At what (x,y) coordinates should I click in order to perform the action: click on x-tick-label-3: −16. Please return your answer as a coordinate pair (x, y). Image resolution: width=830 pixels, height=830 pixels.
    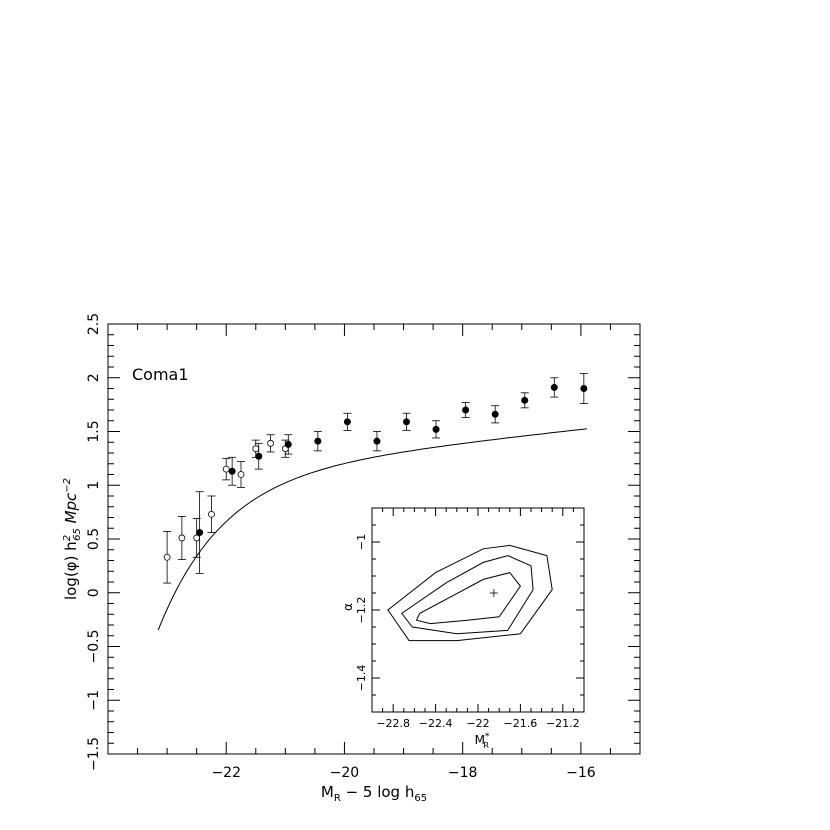
    Looking at the image, I should click on (581, 773).